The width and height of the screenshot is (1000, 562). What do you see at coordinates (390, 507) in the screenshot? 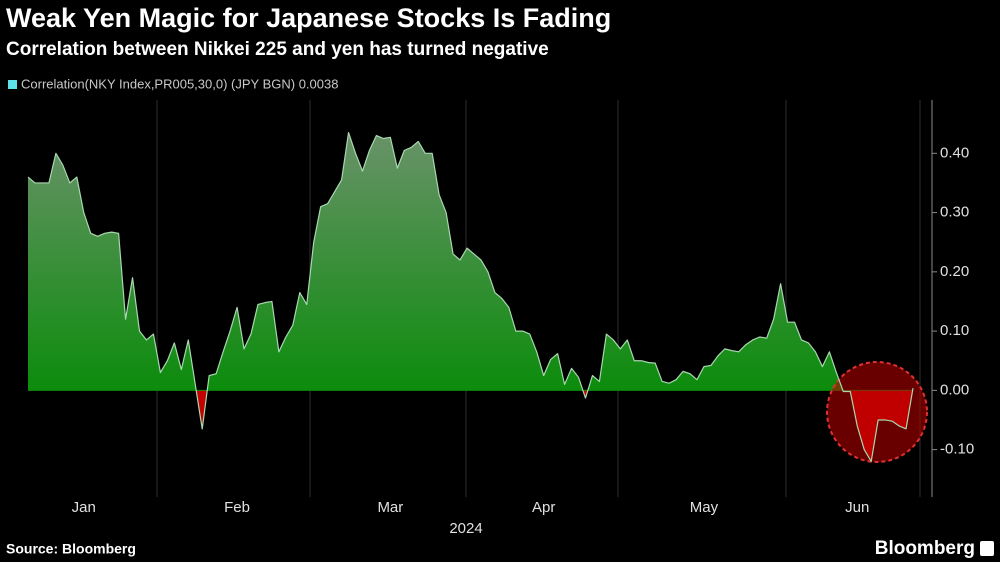
I see `x-tick-label: Mar` at bounding box center [390, 507].